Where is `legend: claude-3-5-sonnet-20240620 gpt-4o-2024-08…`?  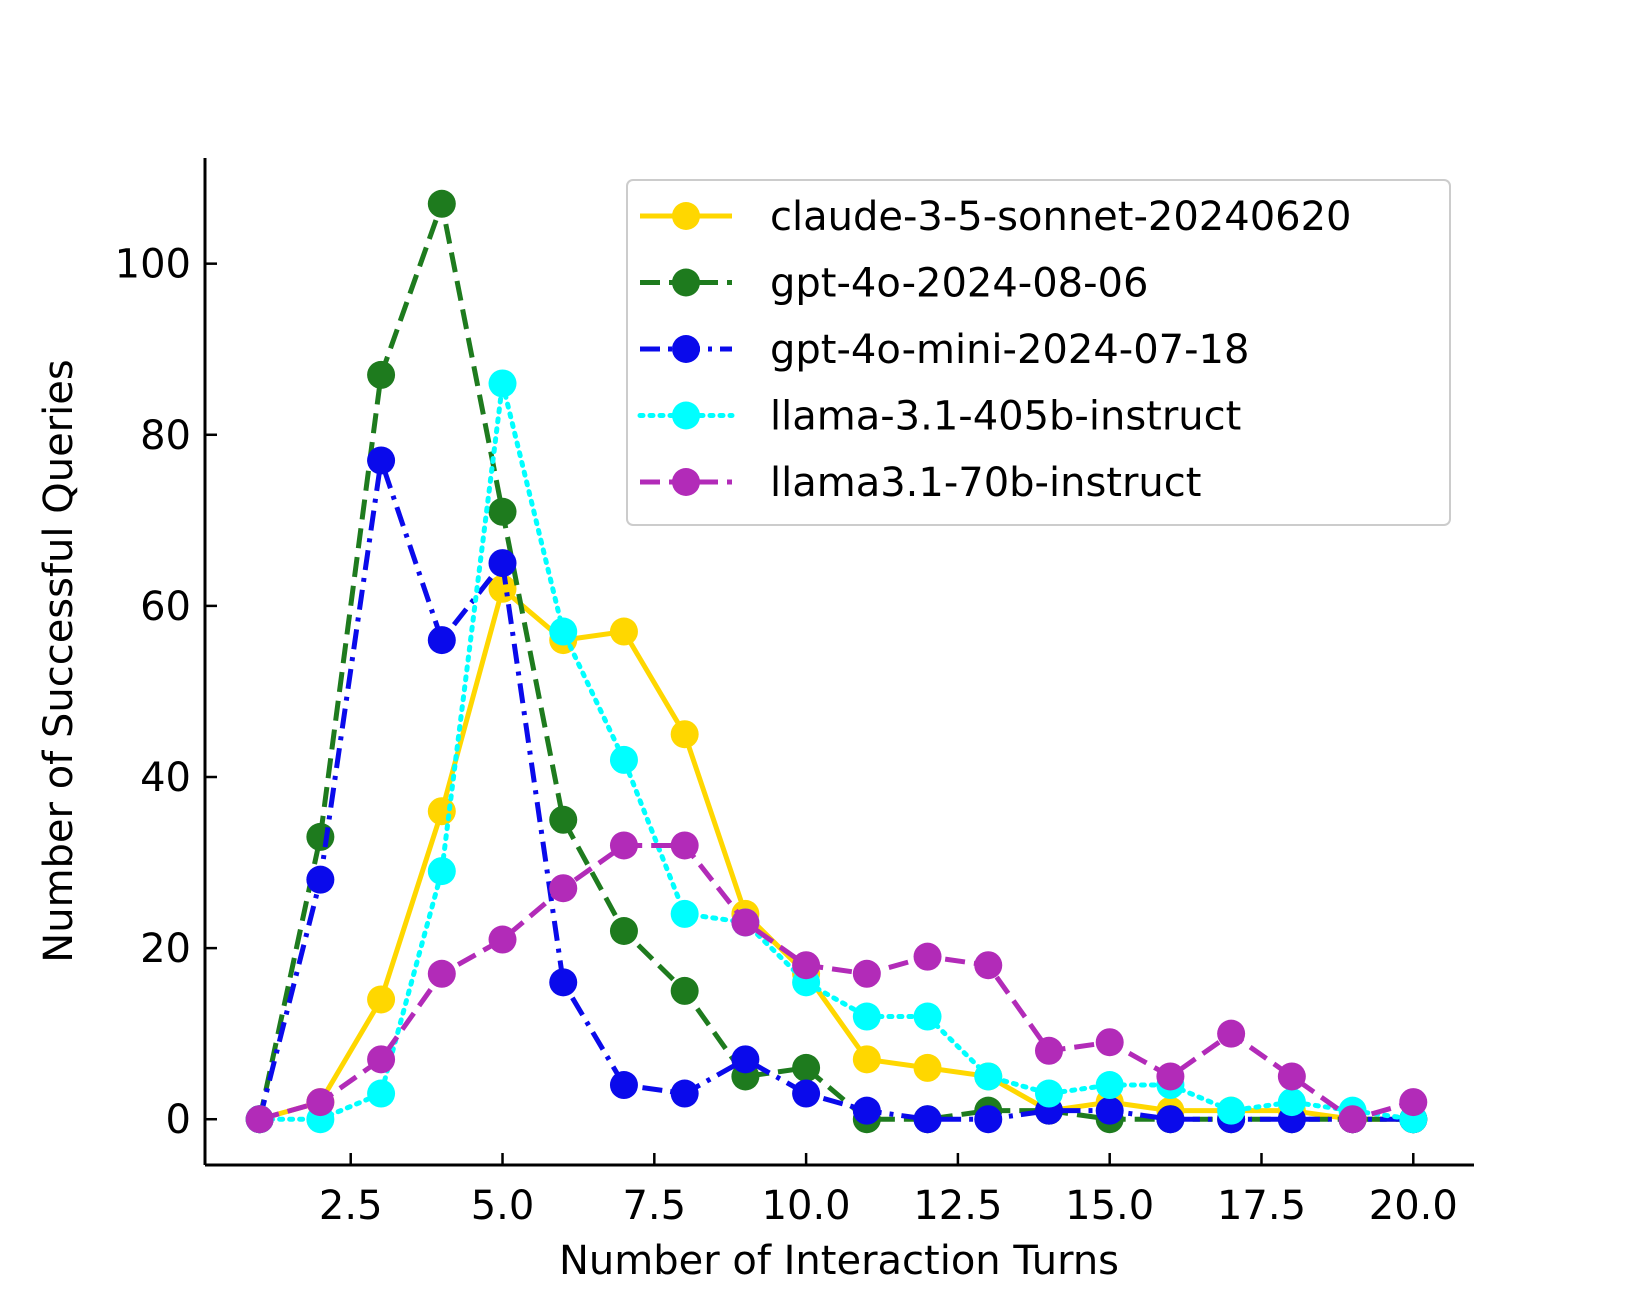
legend: claude-3-5-sonnet-20240620 gpt-4o-2024-08… is located at coordinates (1038, 352).